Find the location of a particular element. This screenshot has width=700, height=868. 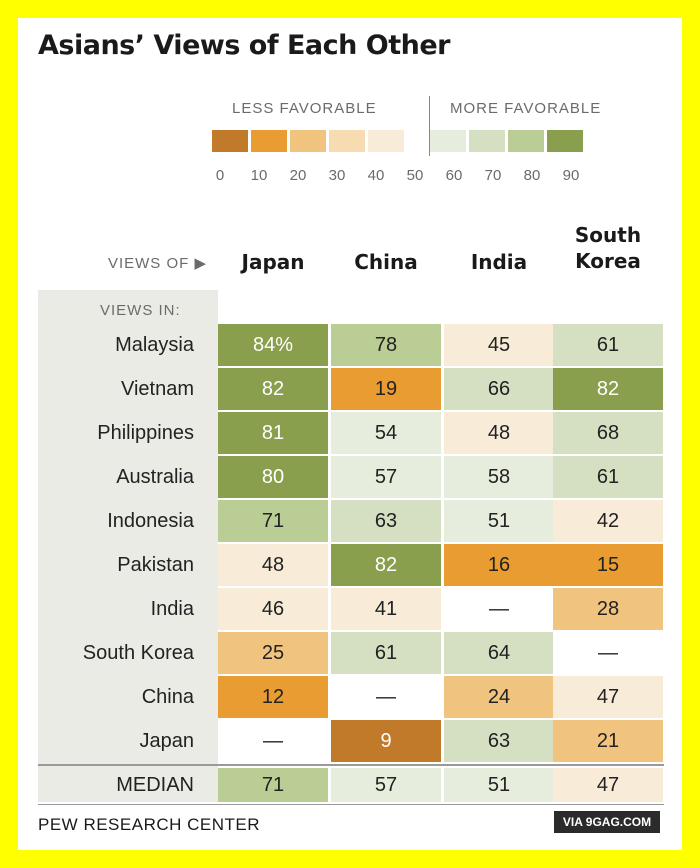

legend-tick-label: 10 is located at coordinates (259, 175).